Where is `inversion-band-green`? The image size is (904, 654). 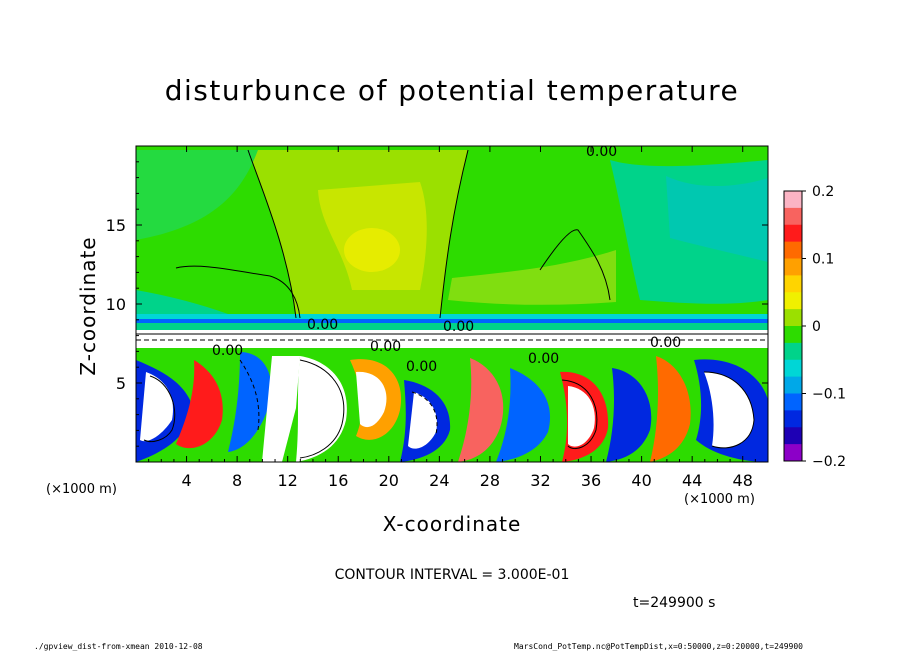 inversion-band-green is located at coordinates (452, 326).